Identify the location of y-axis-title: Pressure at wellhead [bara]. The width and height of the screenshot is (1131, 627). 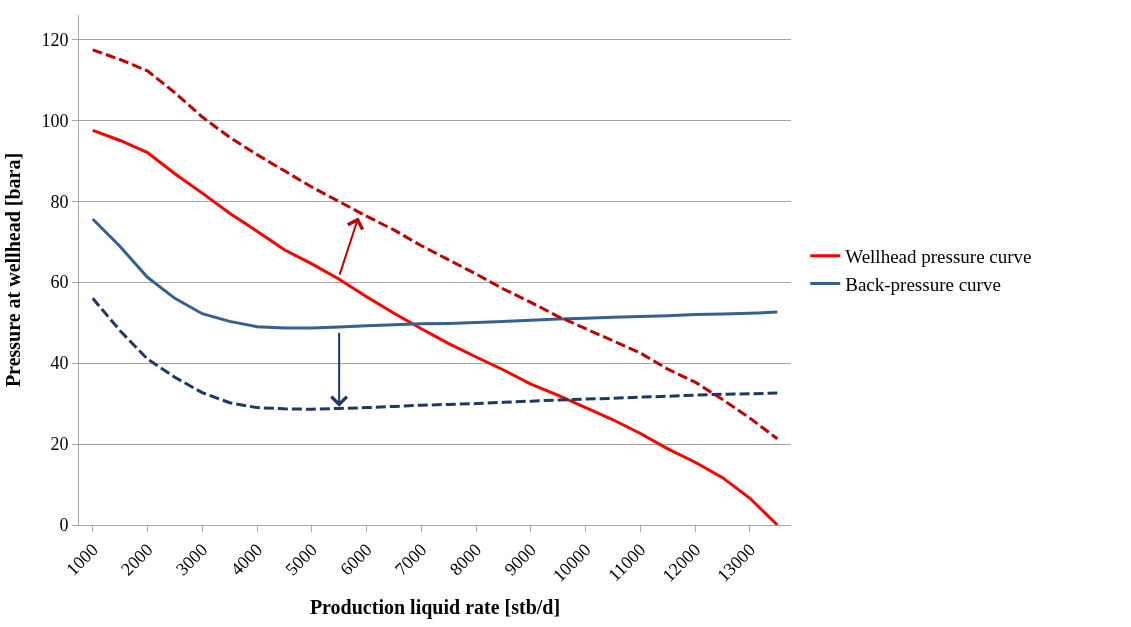
(12, 270).